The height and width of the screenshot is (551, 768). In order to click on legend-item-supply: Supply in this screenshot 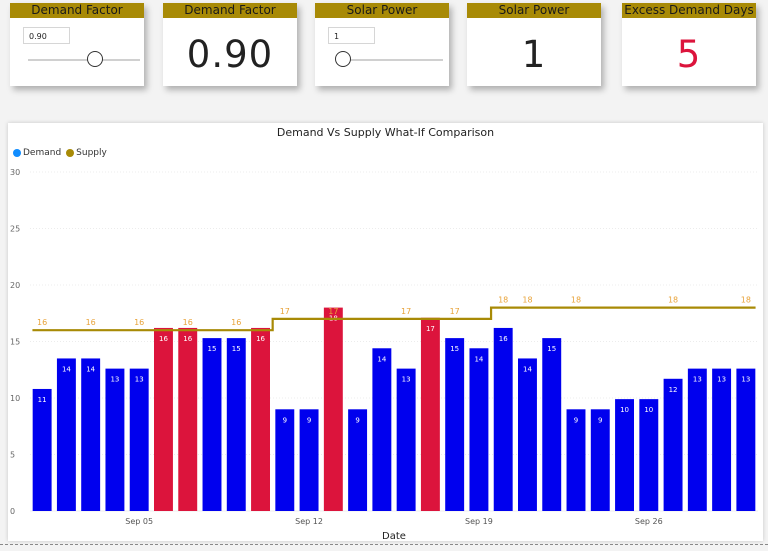, I will do `click(86, 153)`.